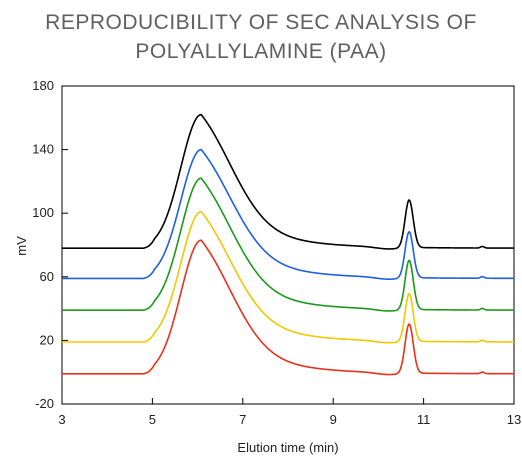 Image resolution: width=522 pixels, height=460 pixels. Describe the element at coordinates (424, 419) in the screenshot. I see `x-tick-label: 11` at that location.